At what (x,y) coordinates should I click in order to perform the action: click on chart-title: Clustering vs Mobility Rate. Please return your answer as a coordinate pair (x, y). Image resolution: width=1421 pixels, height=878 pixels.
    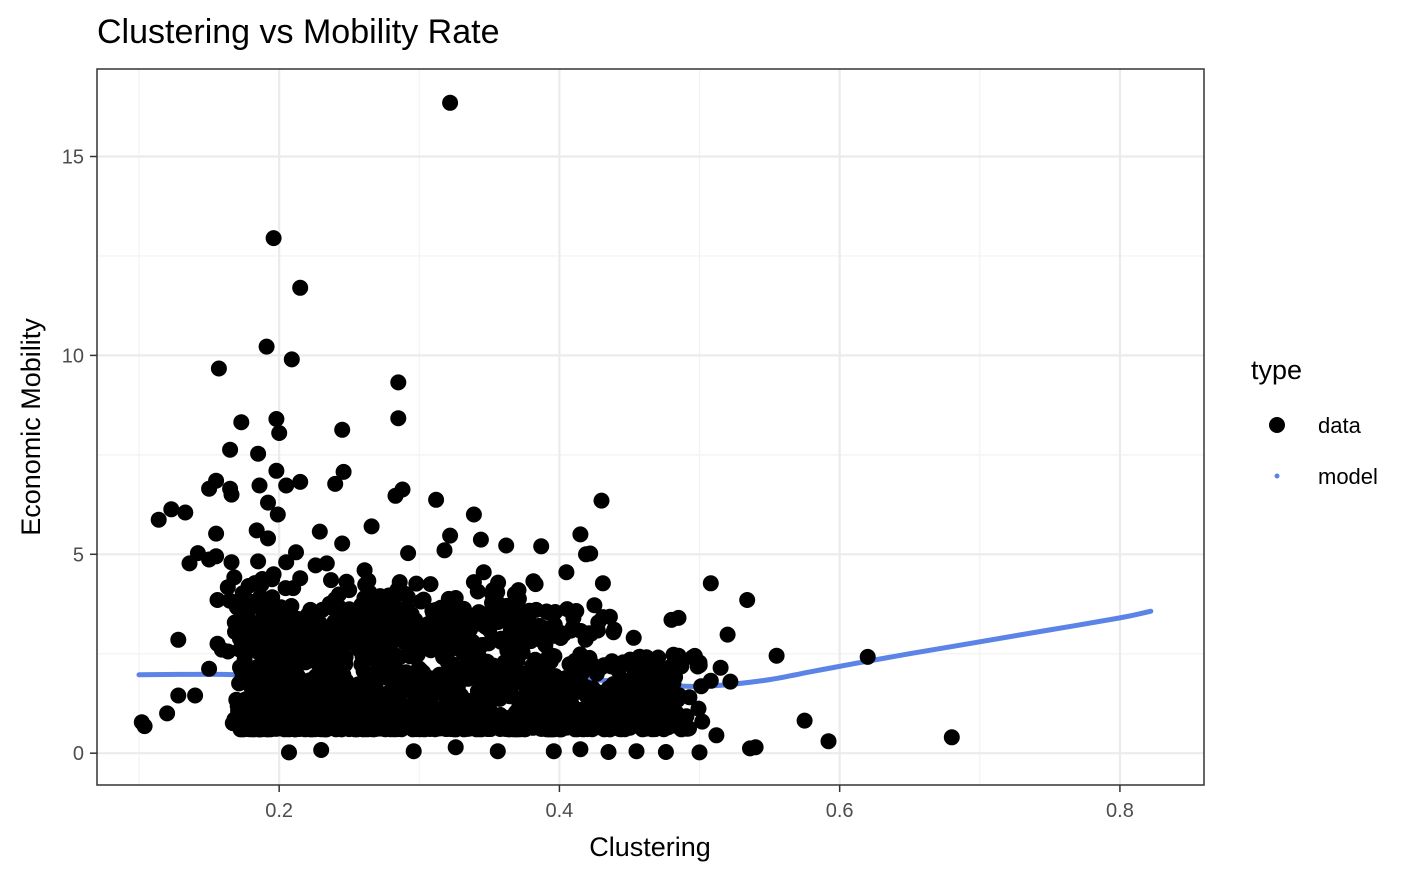
    Looking at the image, I should click on (298, 32).